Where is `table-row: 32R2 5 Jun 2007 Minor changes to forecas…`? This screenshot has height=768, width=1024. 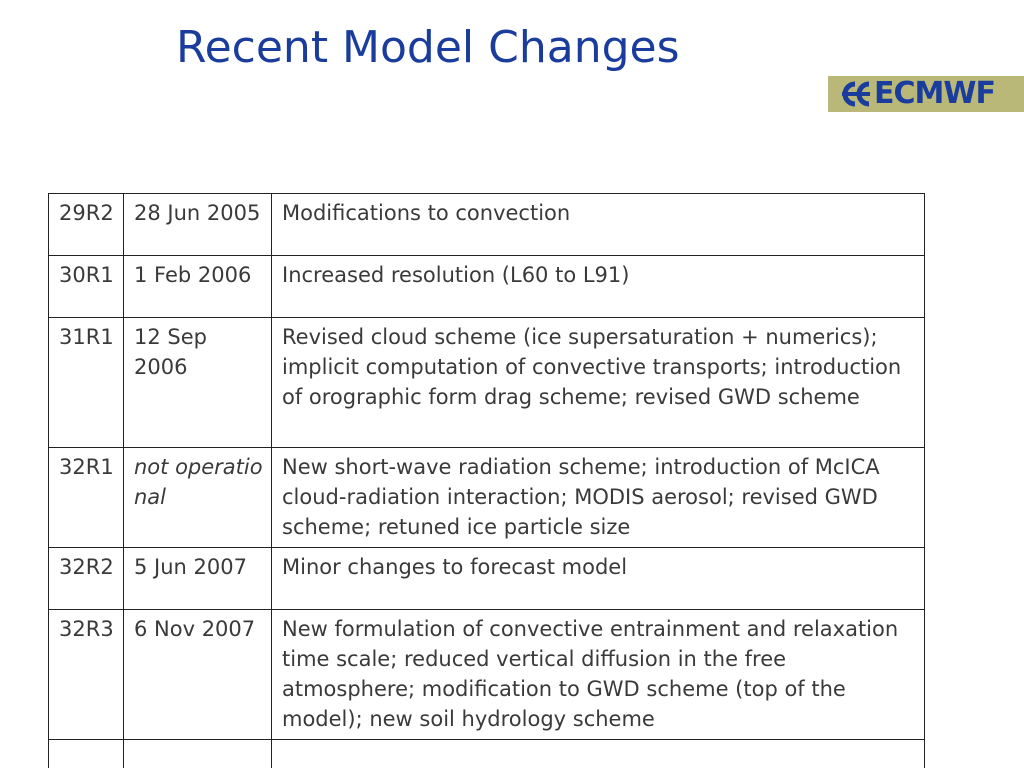 table-row: 32R2 5 Jun 2007 Minor changes to forecas… is located at coordinates (486, 578).